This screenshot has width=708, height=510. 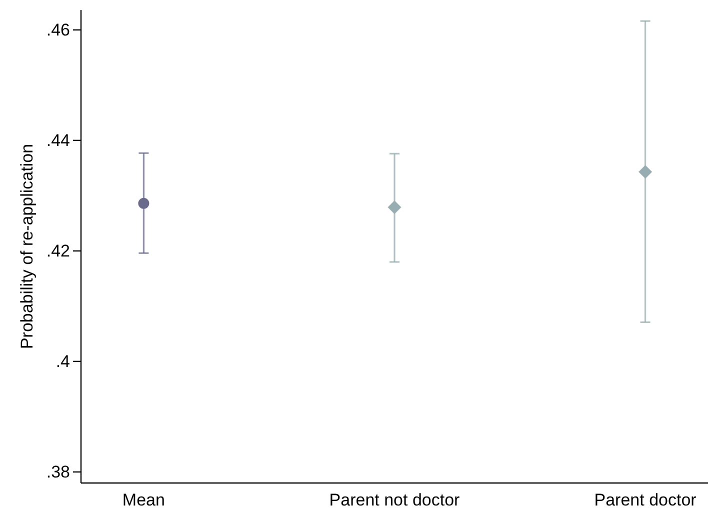 I want to click on x-tick-label: Mean, so click(x=143, y=500).